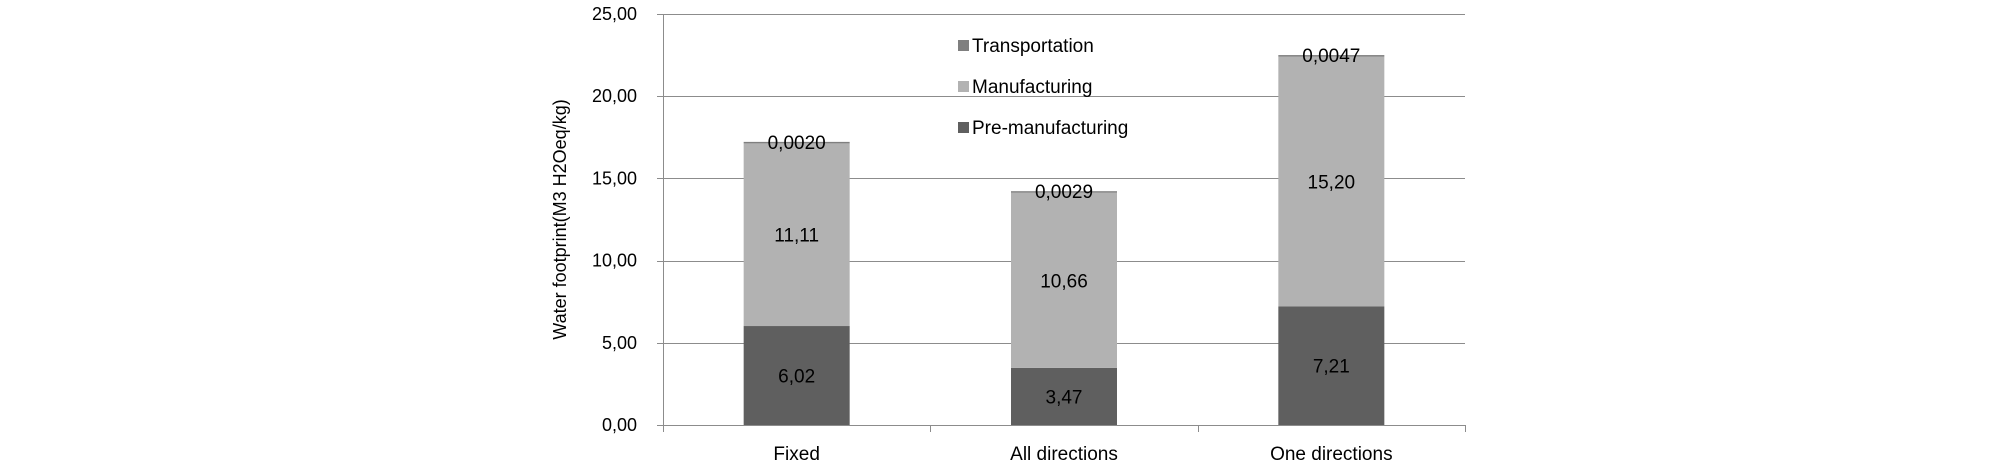  I want to click on data-label: 0,0020, so click(797, 143).